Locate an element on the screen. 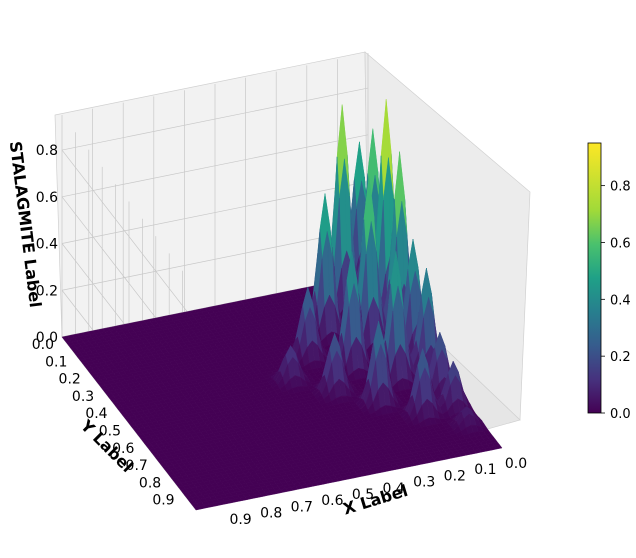 The image size is (636, 558). y-tick-label: 0.9 is located at coordinates (163, 501).